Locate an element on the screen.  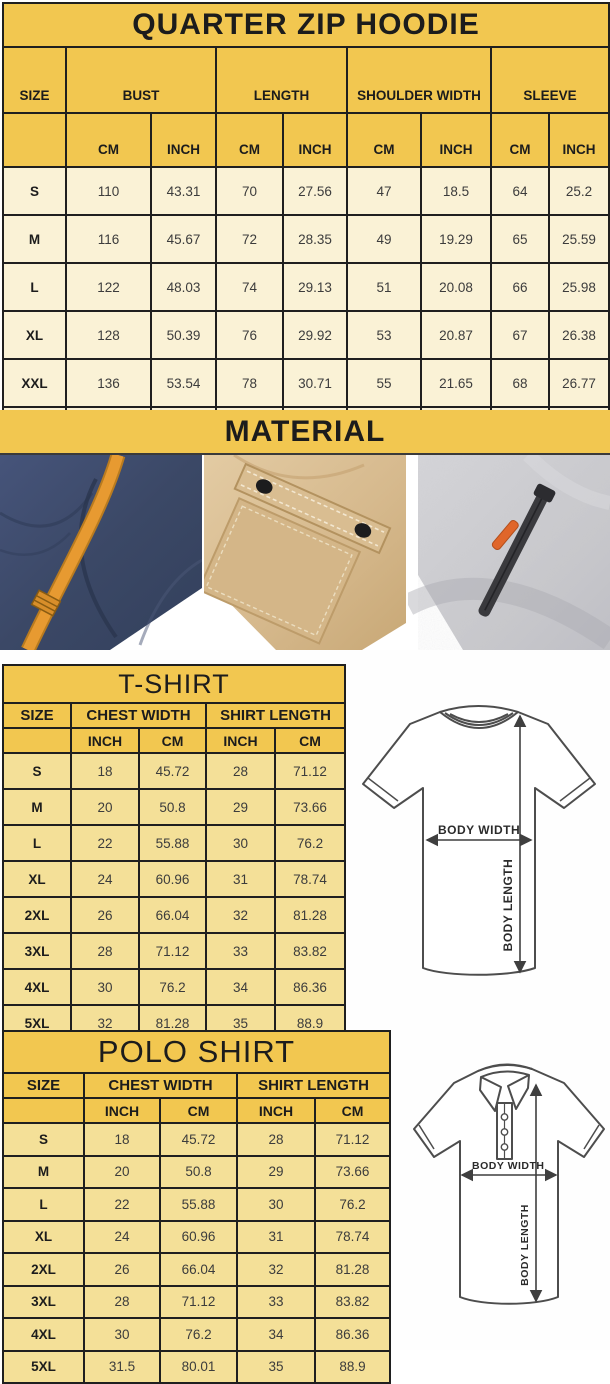
value-cell: 25.98 is located at coordinates (578, 287).